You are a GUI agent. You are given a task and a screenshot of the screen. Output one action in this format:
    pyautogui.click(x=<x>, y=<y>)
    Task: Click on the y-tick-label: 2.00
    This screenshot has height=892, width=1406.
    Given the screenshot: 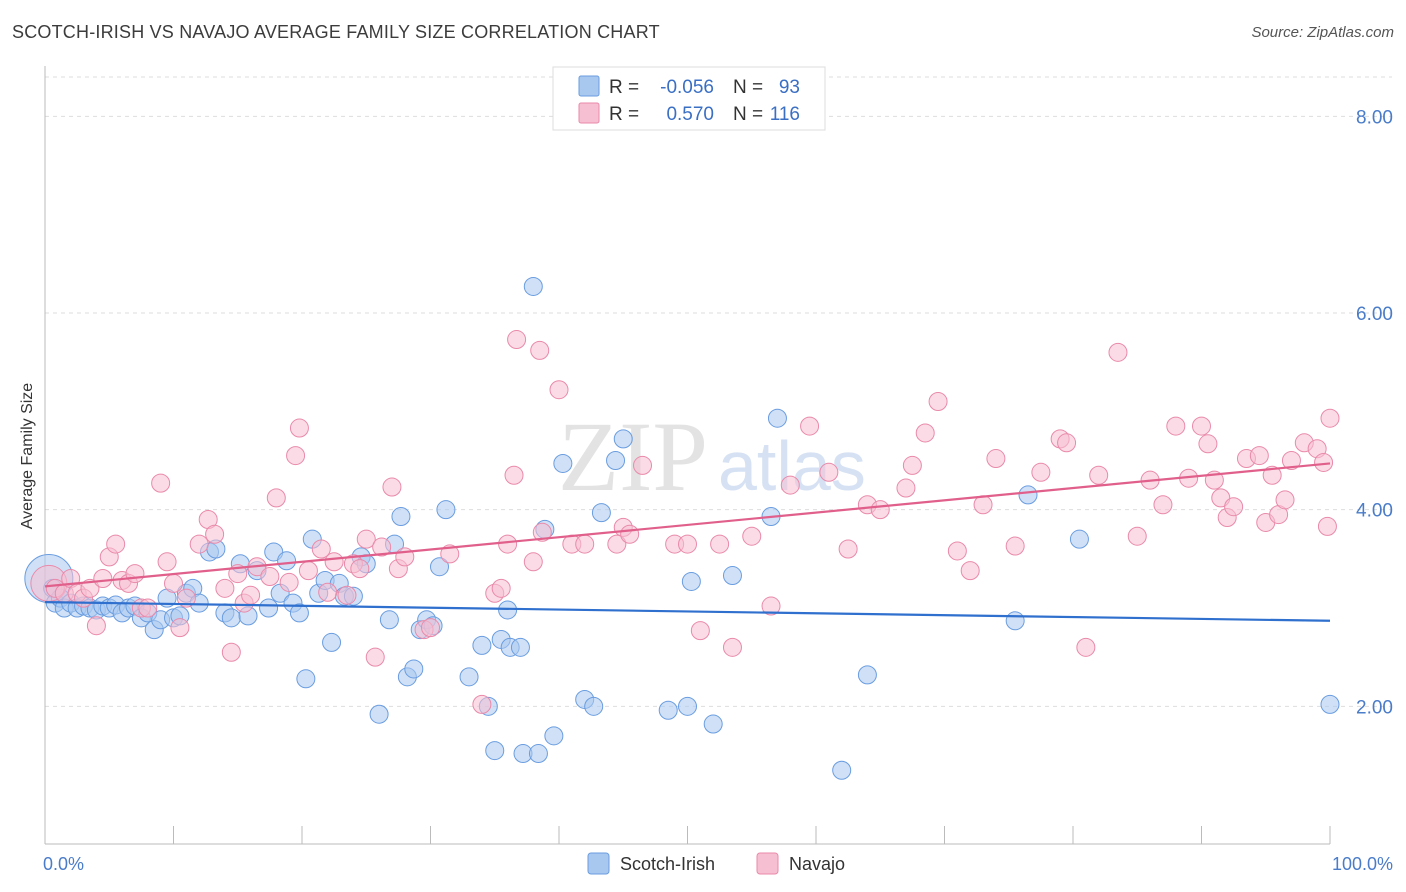 What is the action you would take?
    pyautogui.click(x=1374, y=707)
    